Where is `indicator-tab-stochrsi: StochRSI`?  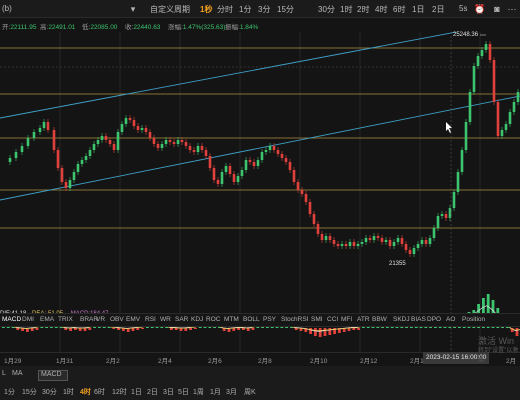 indicator-tab-stochrsi: StochRSI is located at coordinates (295, 319).